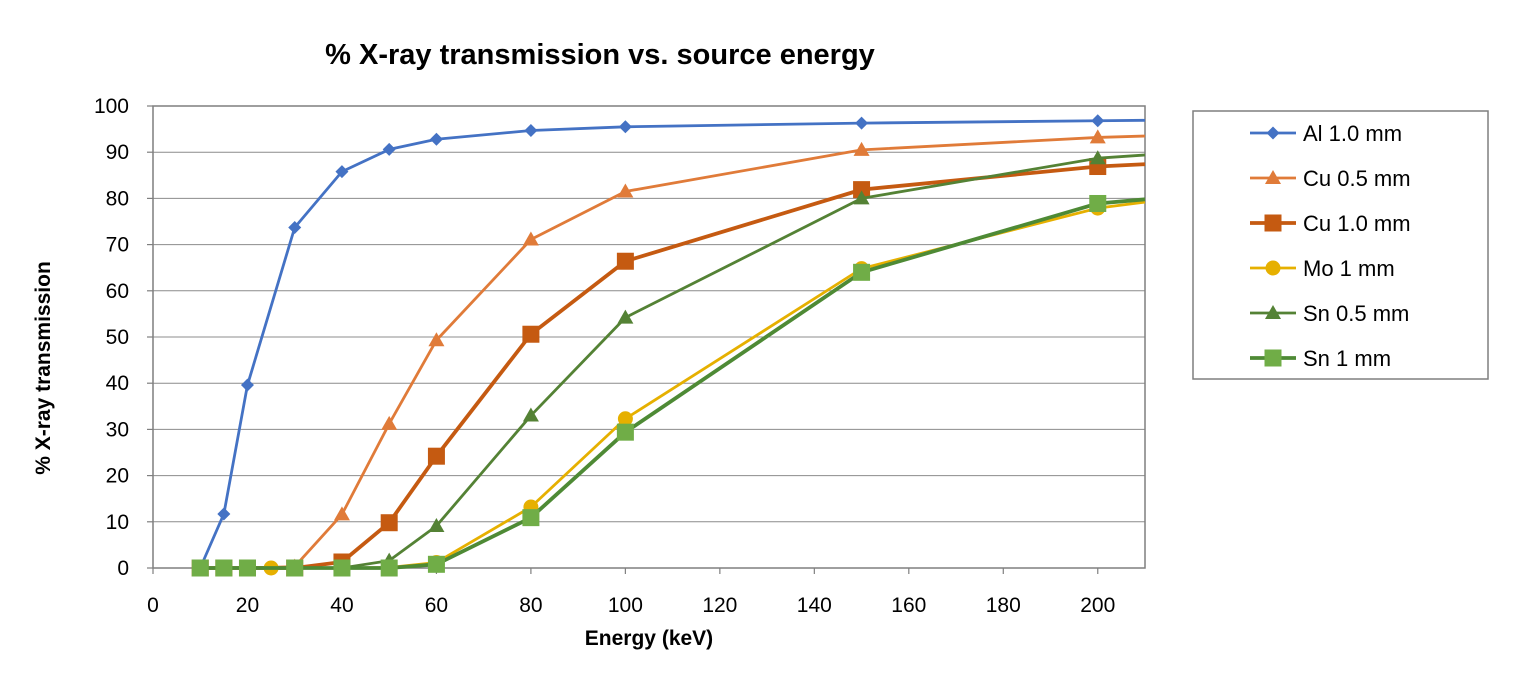 The width and height of the screenshot is (1520, 678). What do you see at coordinates (1352, 133) in the screenshot?
I see `legend-label: Al 1.0 mm` at bounding box center [1352, 133].